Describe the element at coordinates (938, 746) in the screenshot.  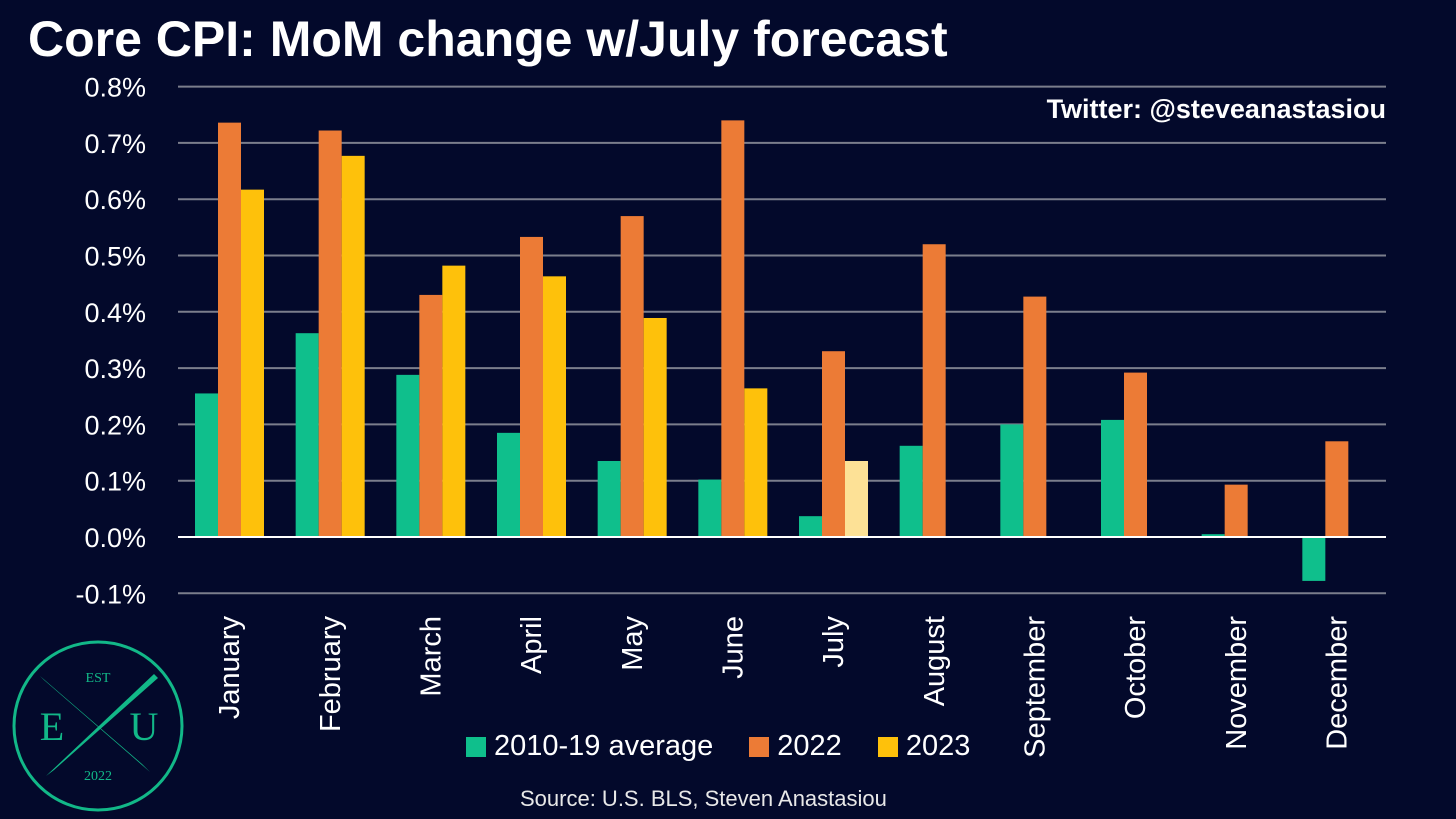
I see `legend-label-2023: 2023` at that location.